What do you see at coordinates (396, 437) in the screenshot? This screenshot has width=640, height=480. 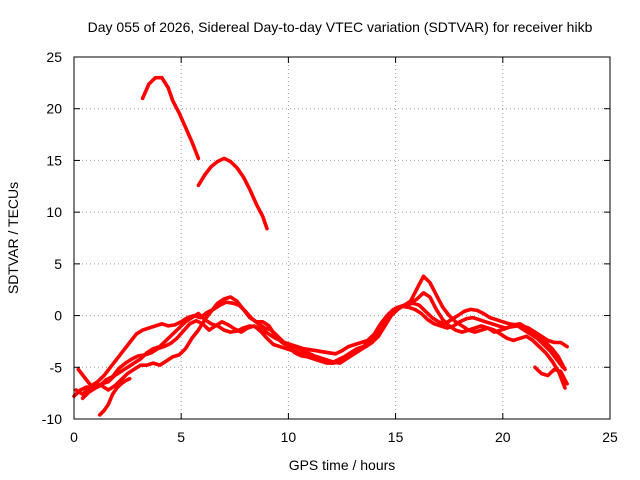 I see `x-tick-label: 15` at bounding box center [396, 437].